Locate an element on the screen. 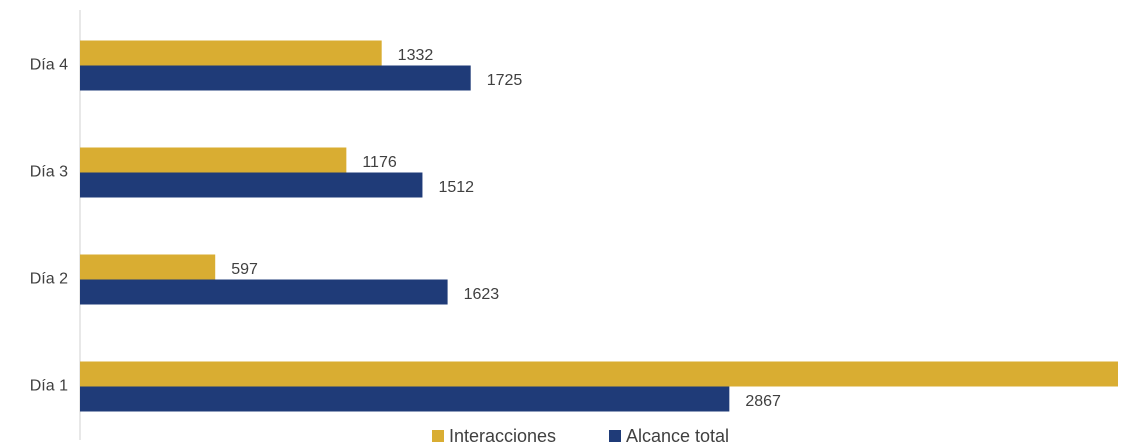  legend-label: Interacciones is located at coordinates (502, 436).